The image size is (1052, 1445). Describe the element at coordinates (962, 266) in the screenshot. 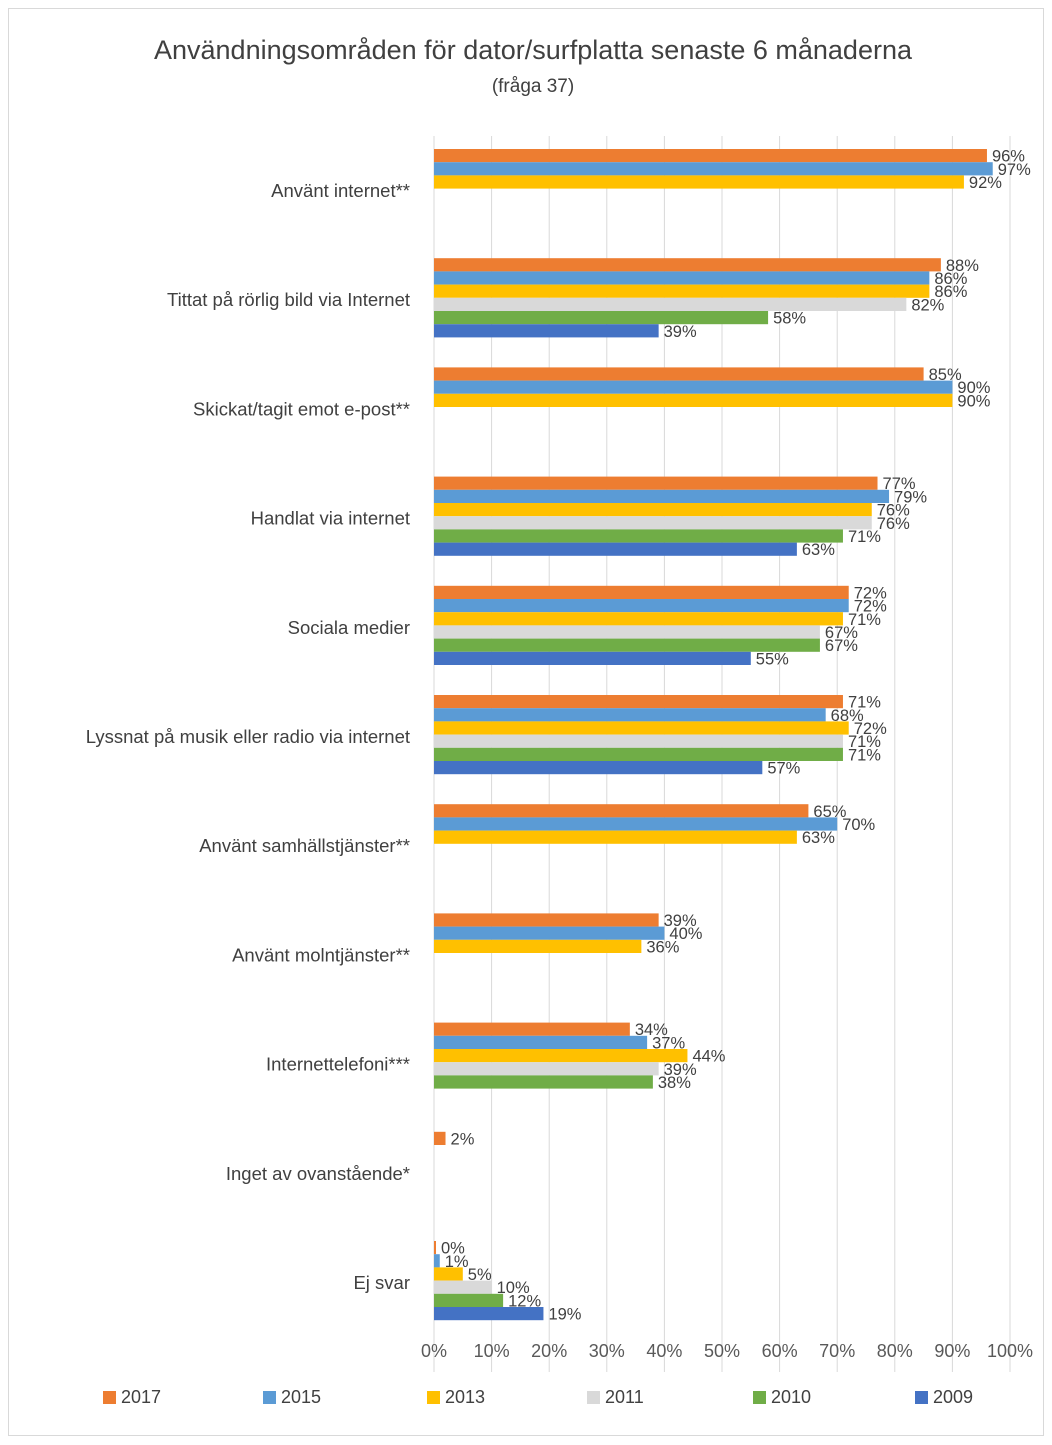

I see `data-label: 88%` at that location.